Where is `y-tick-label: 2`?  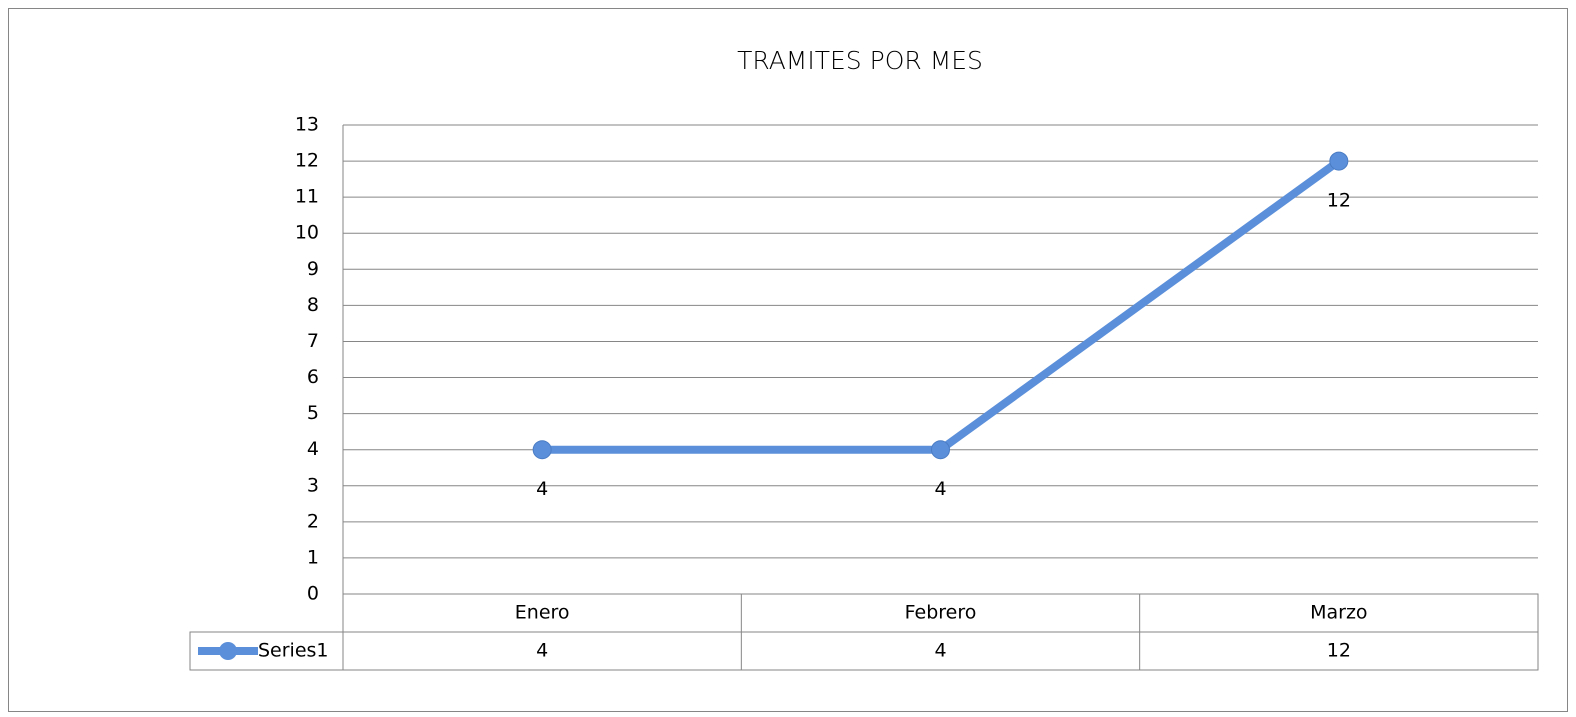
y-tick-label: 2 is located at coordinates (313, 521).